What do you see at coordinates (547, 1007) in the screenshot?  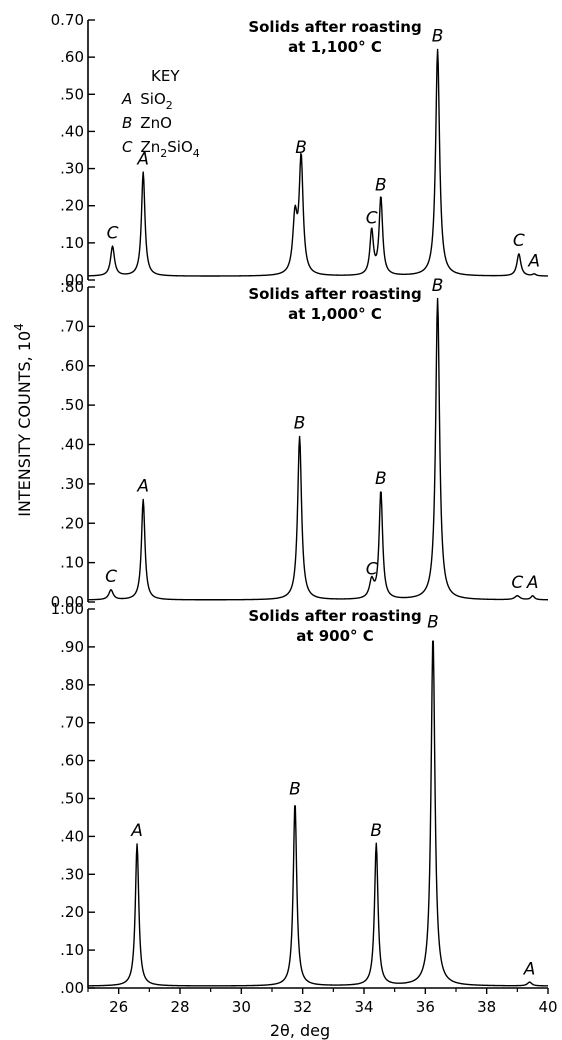 I see `x-tick-label: 40` at bounding box center [547, 1007].